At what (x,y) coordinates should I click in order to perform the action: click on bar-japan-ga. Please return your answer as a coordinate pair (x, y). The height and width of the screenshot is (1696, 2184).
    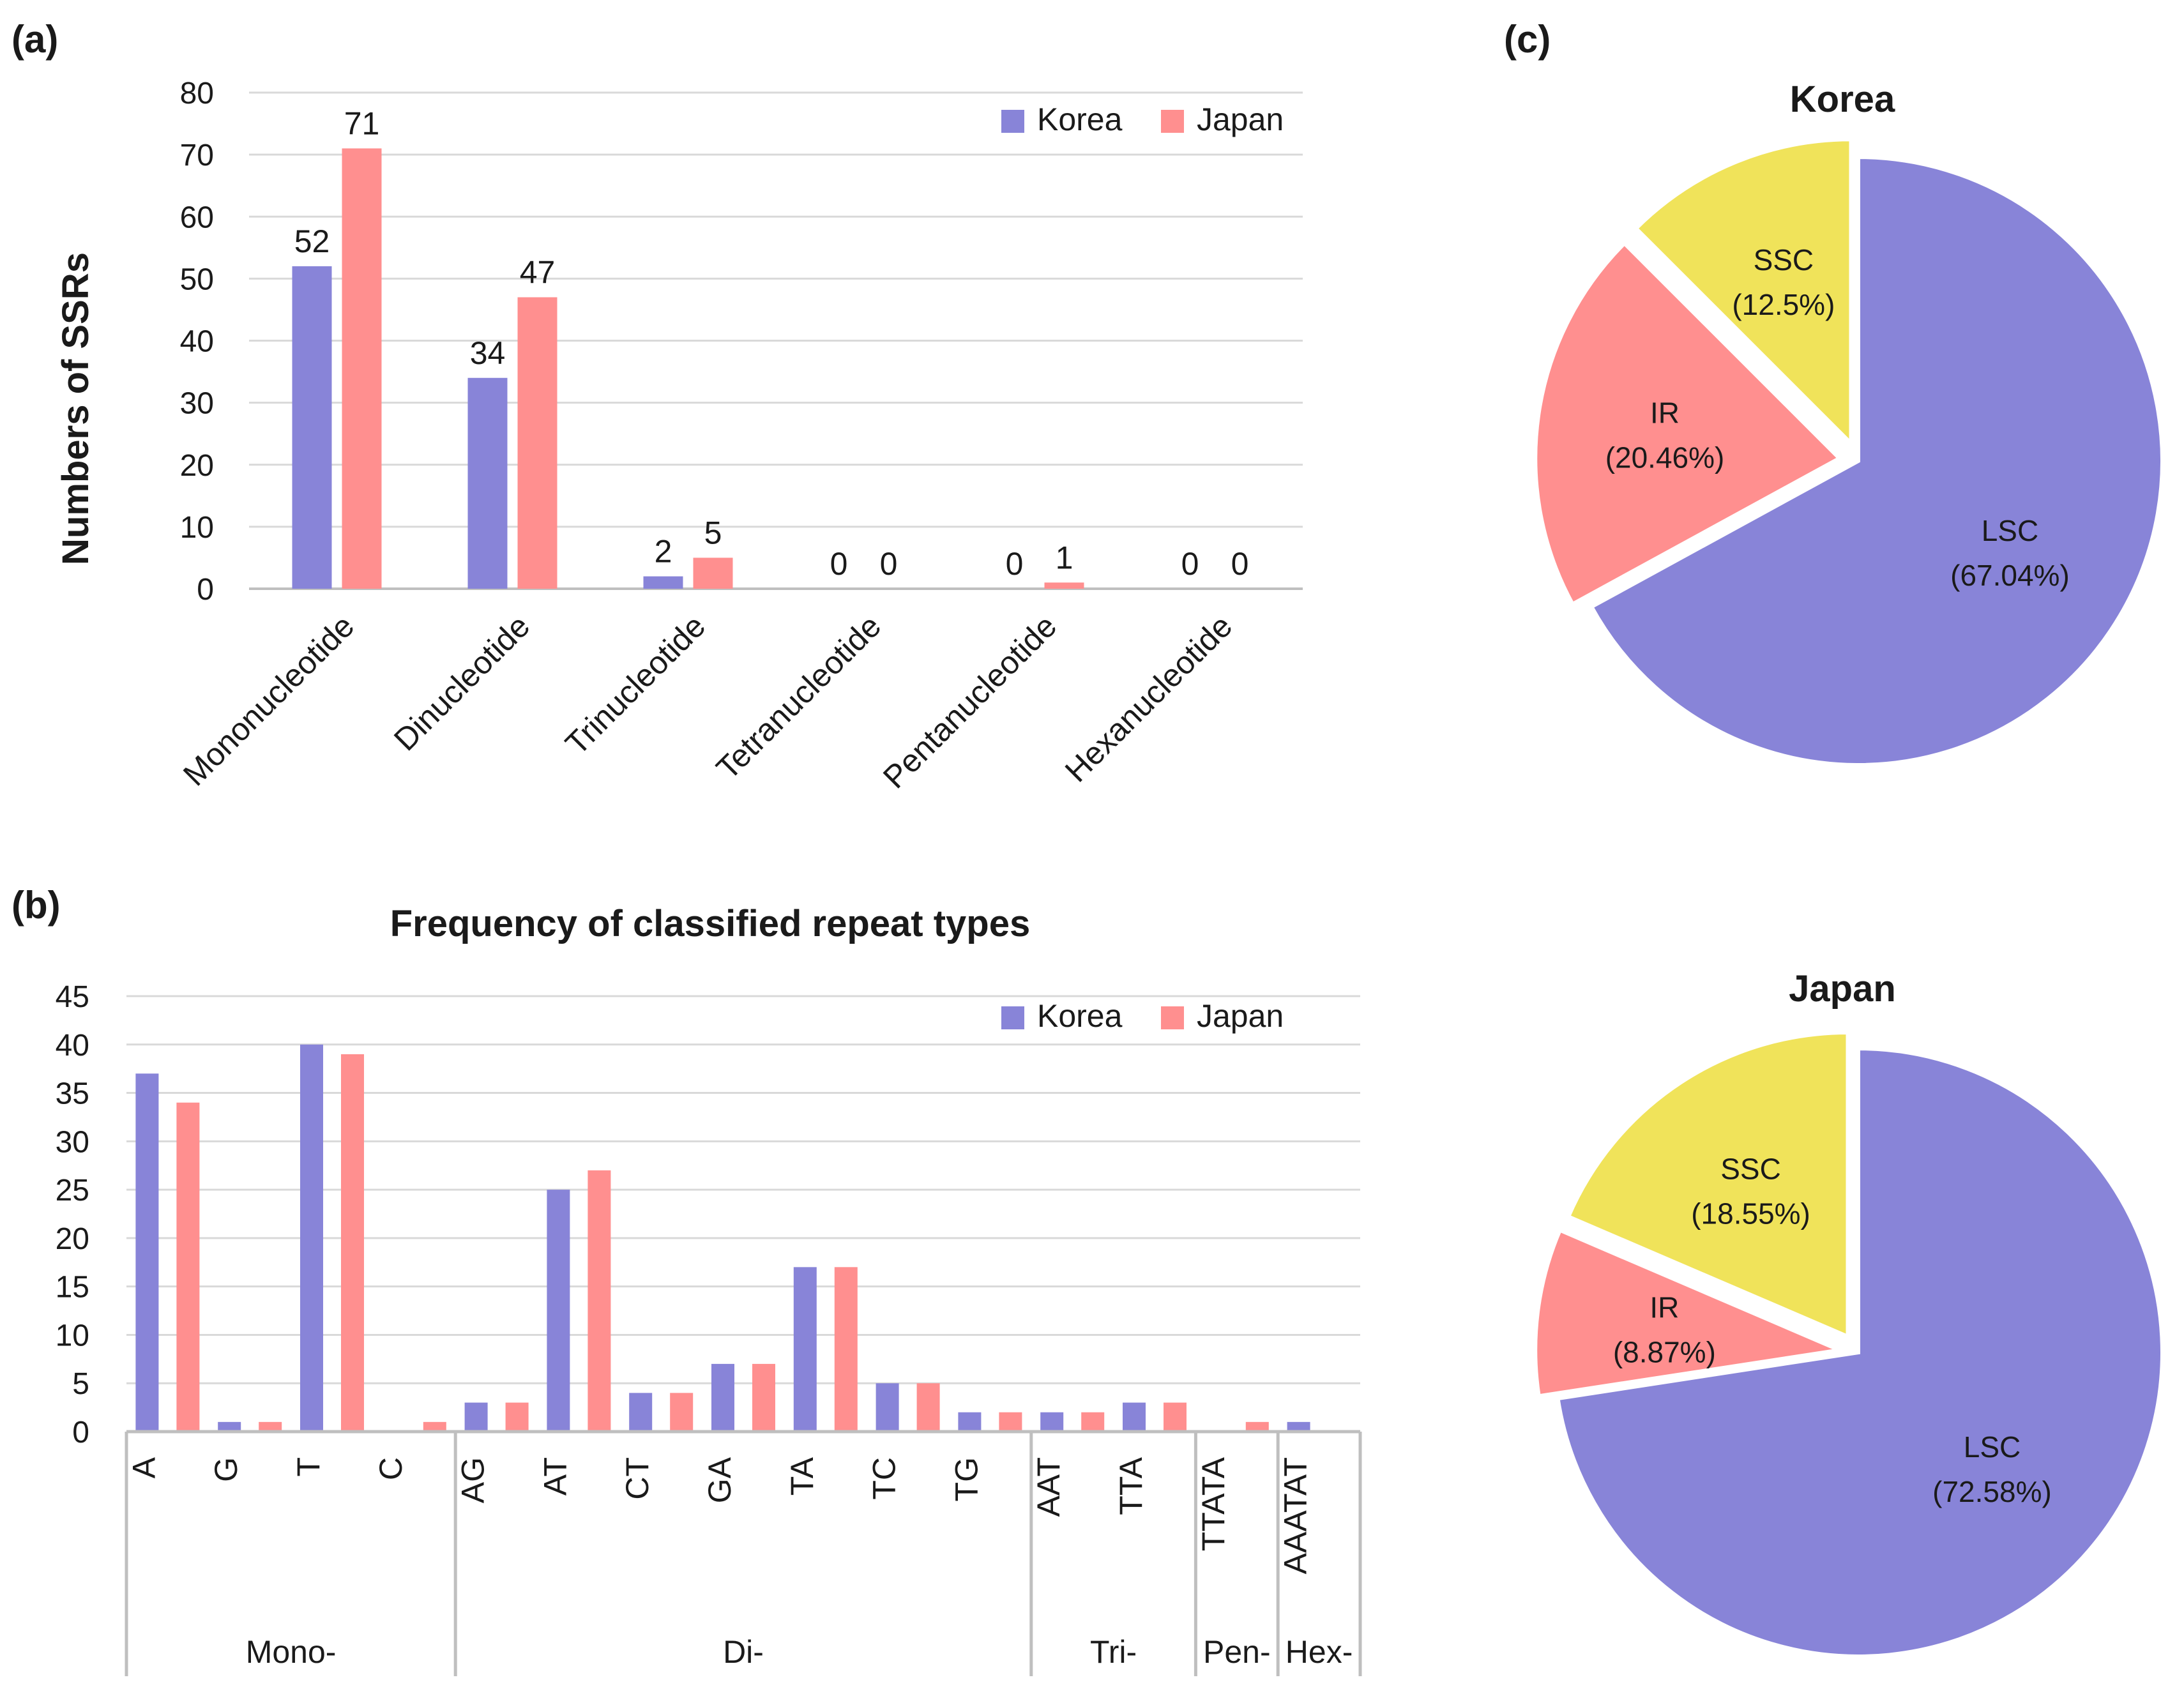
    Looking at the image, I should click on (763, 1397).